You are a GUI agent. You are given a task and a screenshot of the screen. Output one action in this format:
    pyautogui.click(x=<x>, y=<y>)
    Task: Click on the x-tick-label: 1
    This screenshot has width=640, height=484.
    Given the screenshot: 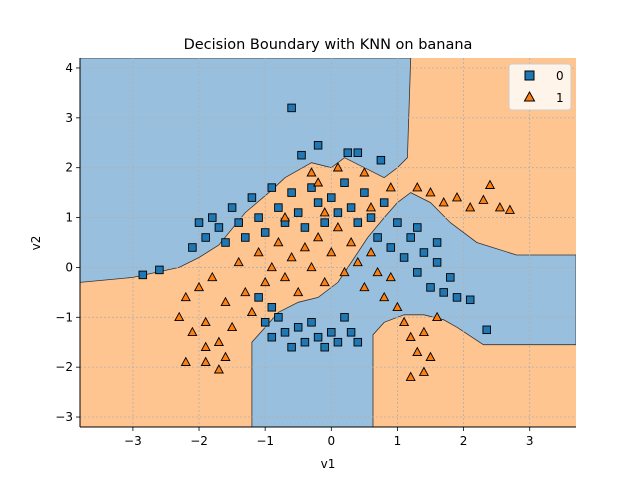 What is the action you would take?
    pyautogui.click(x=398, y=441)
    